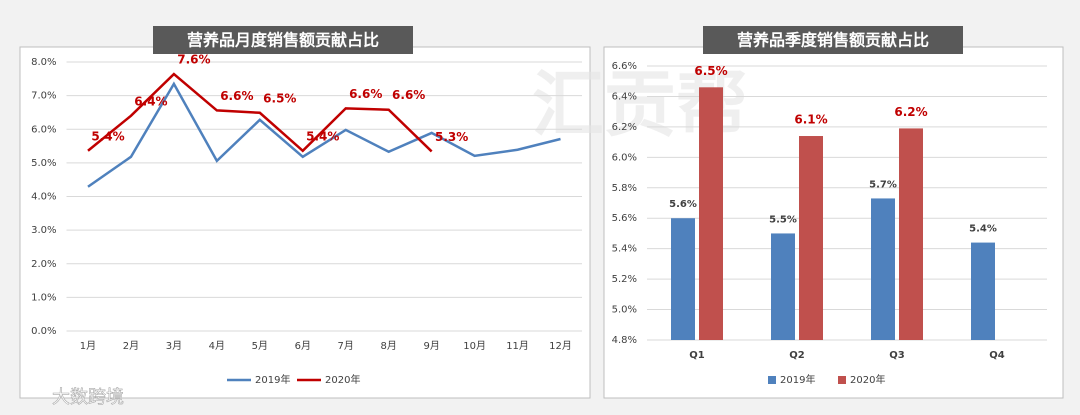 The width and height of the screenshot is (1080, 415). I want to click on chart-title: 营养品月度销售额贡献占比, so click(283, 40).